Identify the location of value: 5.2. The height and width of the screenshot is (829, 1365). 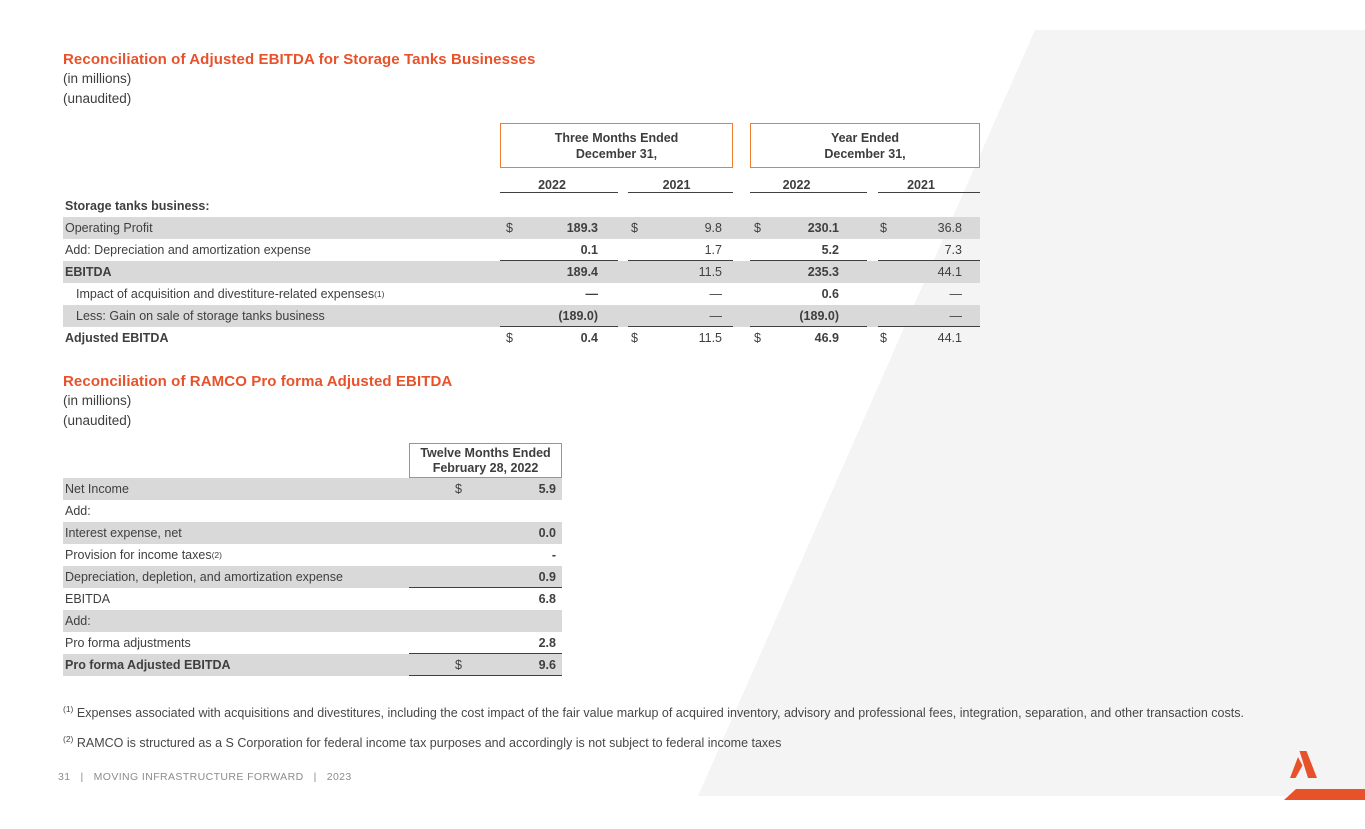
(830, 249).